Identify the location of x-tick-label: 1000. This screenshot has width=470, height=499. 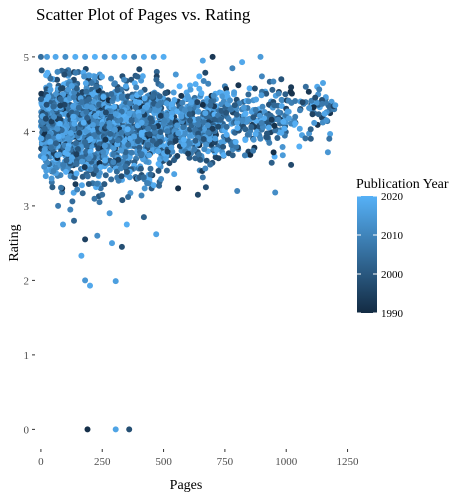
(286, 462).